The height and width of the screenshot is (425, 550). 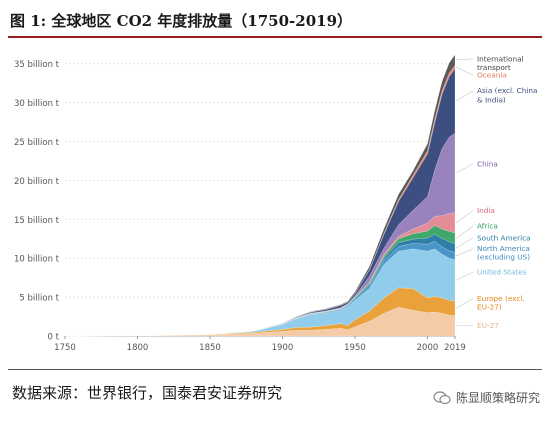 What do you see at coordinates (487, 226) in the screenshot?
I see `series-label: Africa` at bounding box center [487, 226].